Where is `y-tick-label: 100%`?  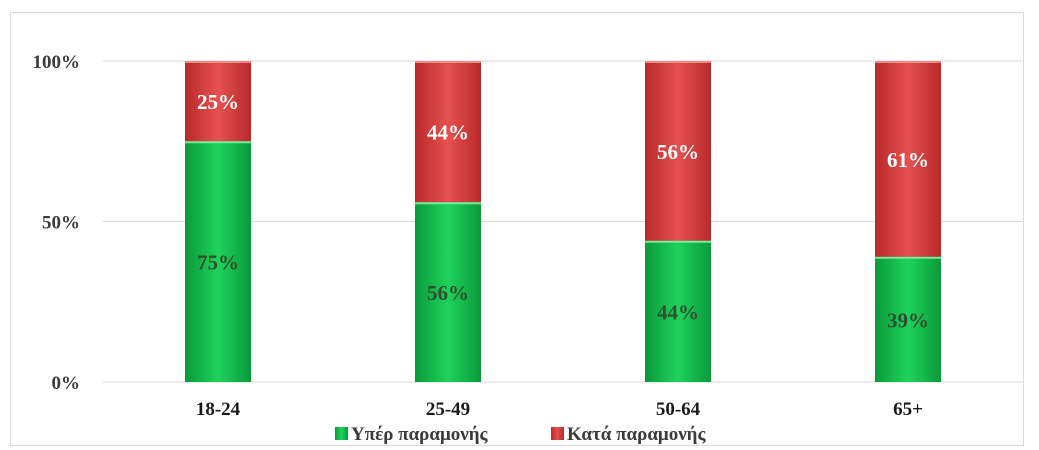
y-tick-label: 100% is located at coordinates (57, 62).